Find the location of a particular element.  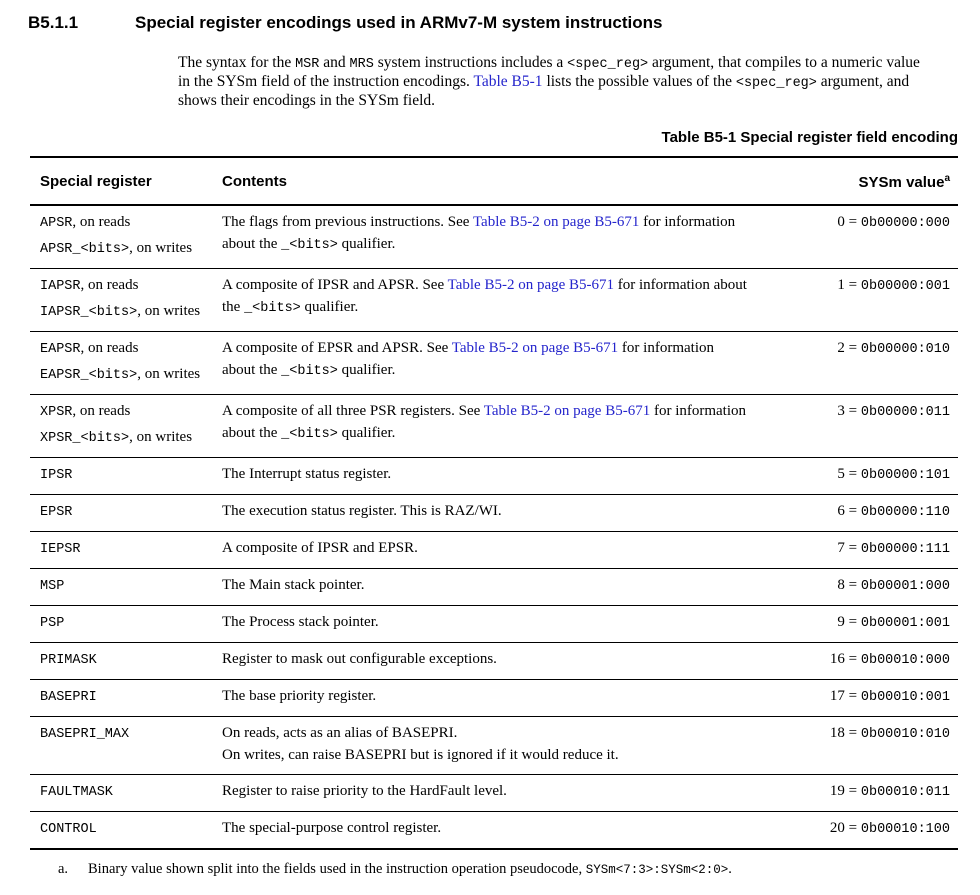

sysm-value-cell: 7 = 0b00000:111 is located at coordinates (888, 549).